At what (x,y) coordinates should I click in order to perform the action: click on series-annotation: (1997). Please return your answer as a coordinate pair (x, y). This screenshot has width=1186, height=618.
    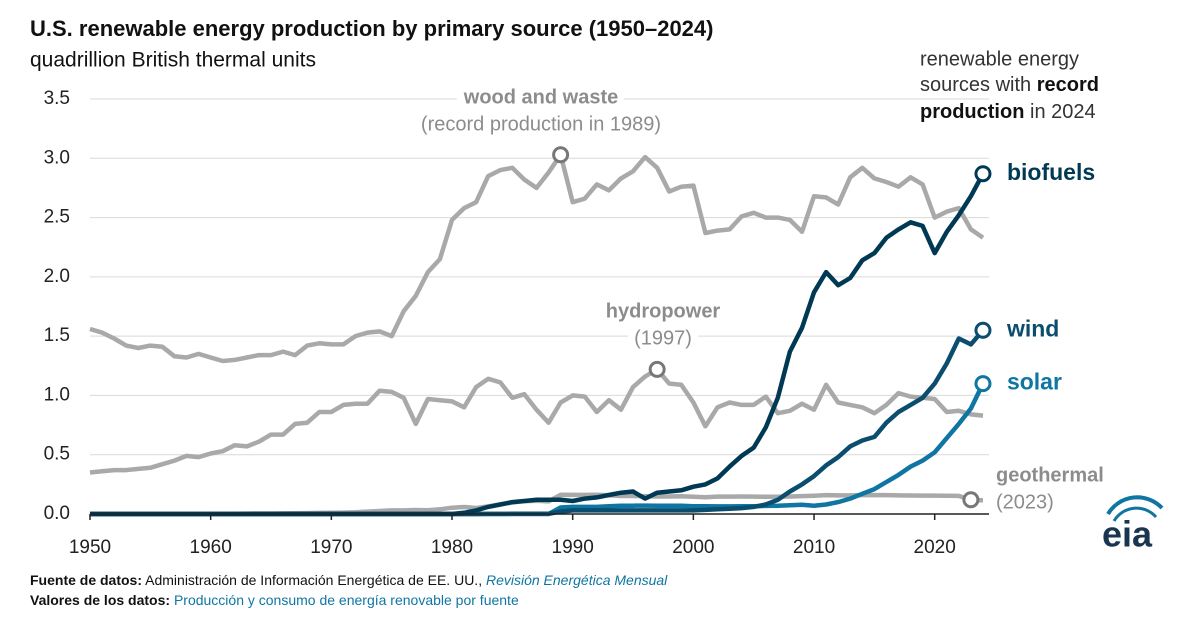
    Looking at the image, I should click on (663, 338).